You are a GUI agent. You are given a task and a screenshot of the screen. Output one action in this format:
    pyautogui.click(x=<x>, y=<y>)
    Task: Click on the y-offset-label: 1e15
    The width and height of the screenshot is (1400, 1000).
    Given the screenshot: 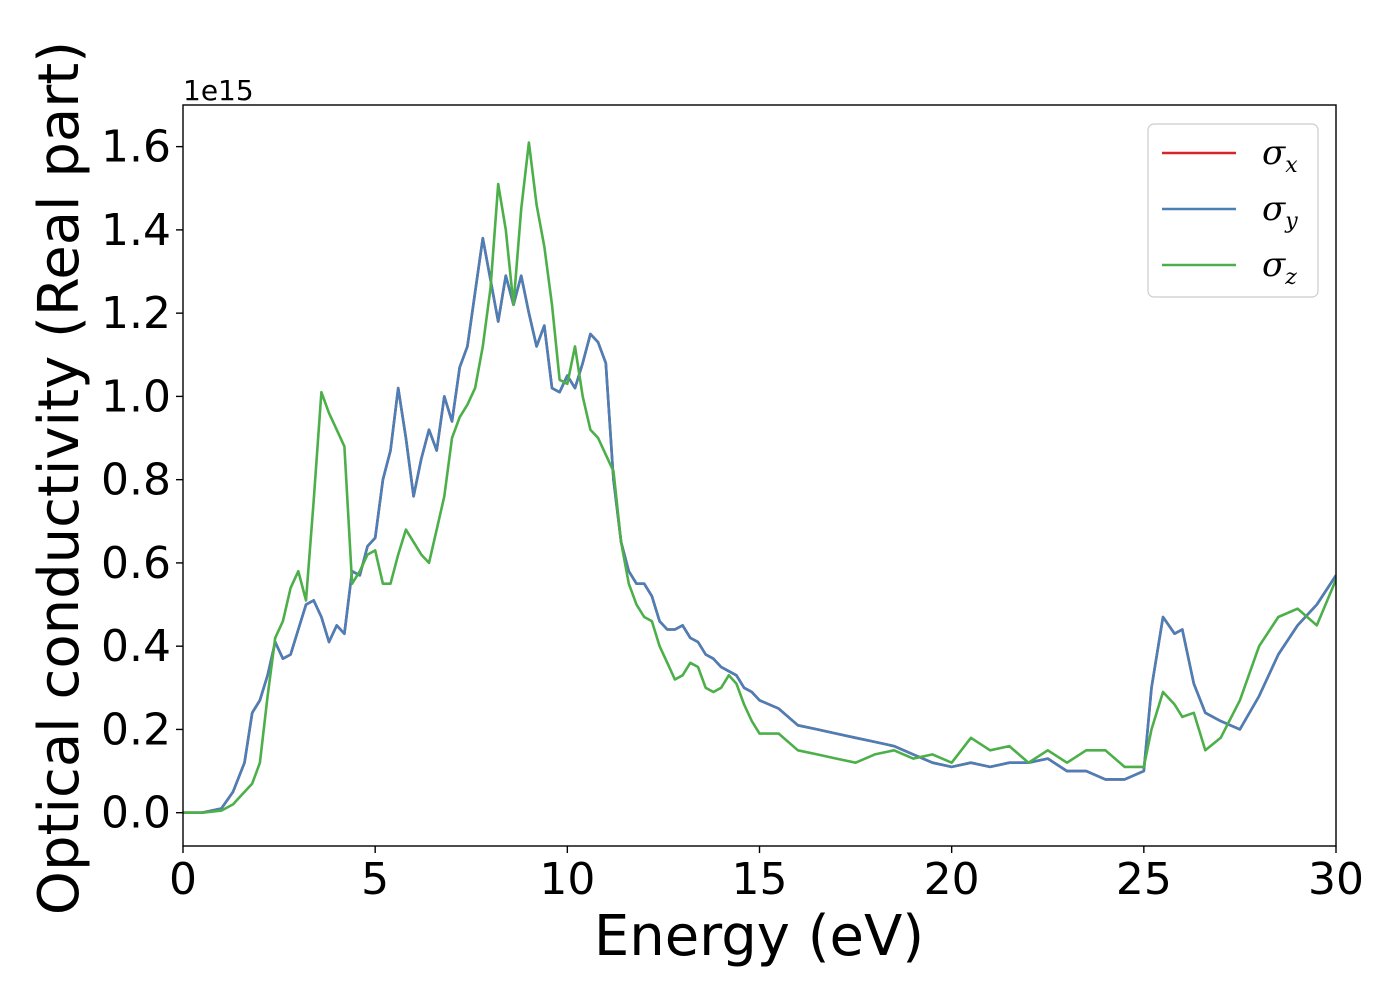 What is the action you would take?
    pyautogui.click(x=218, y=90)
    